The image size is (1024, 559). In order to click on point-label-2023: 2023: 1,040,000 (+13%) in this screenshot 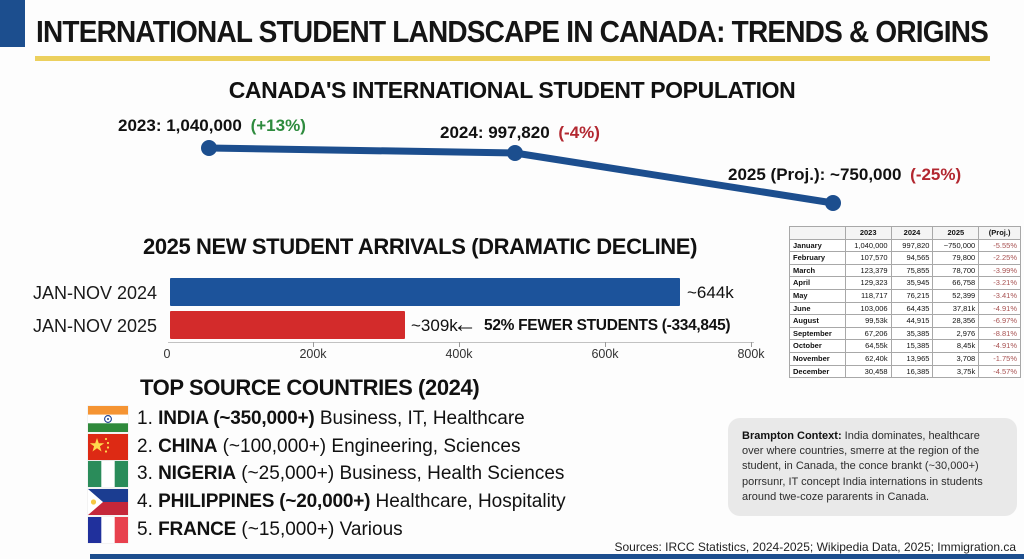, I will do `click(212, 126)`.